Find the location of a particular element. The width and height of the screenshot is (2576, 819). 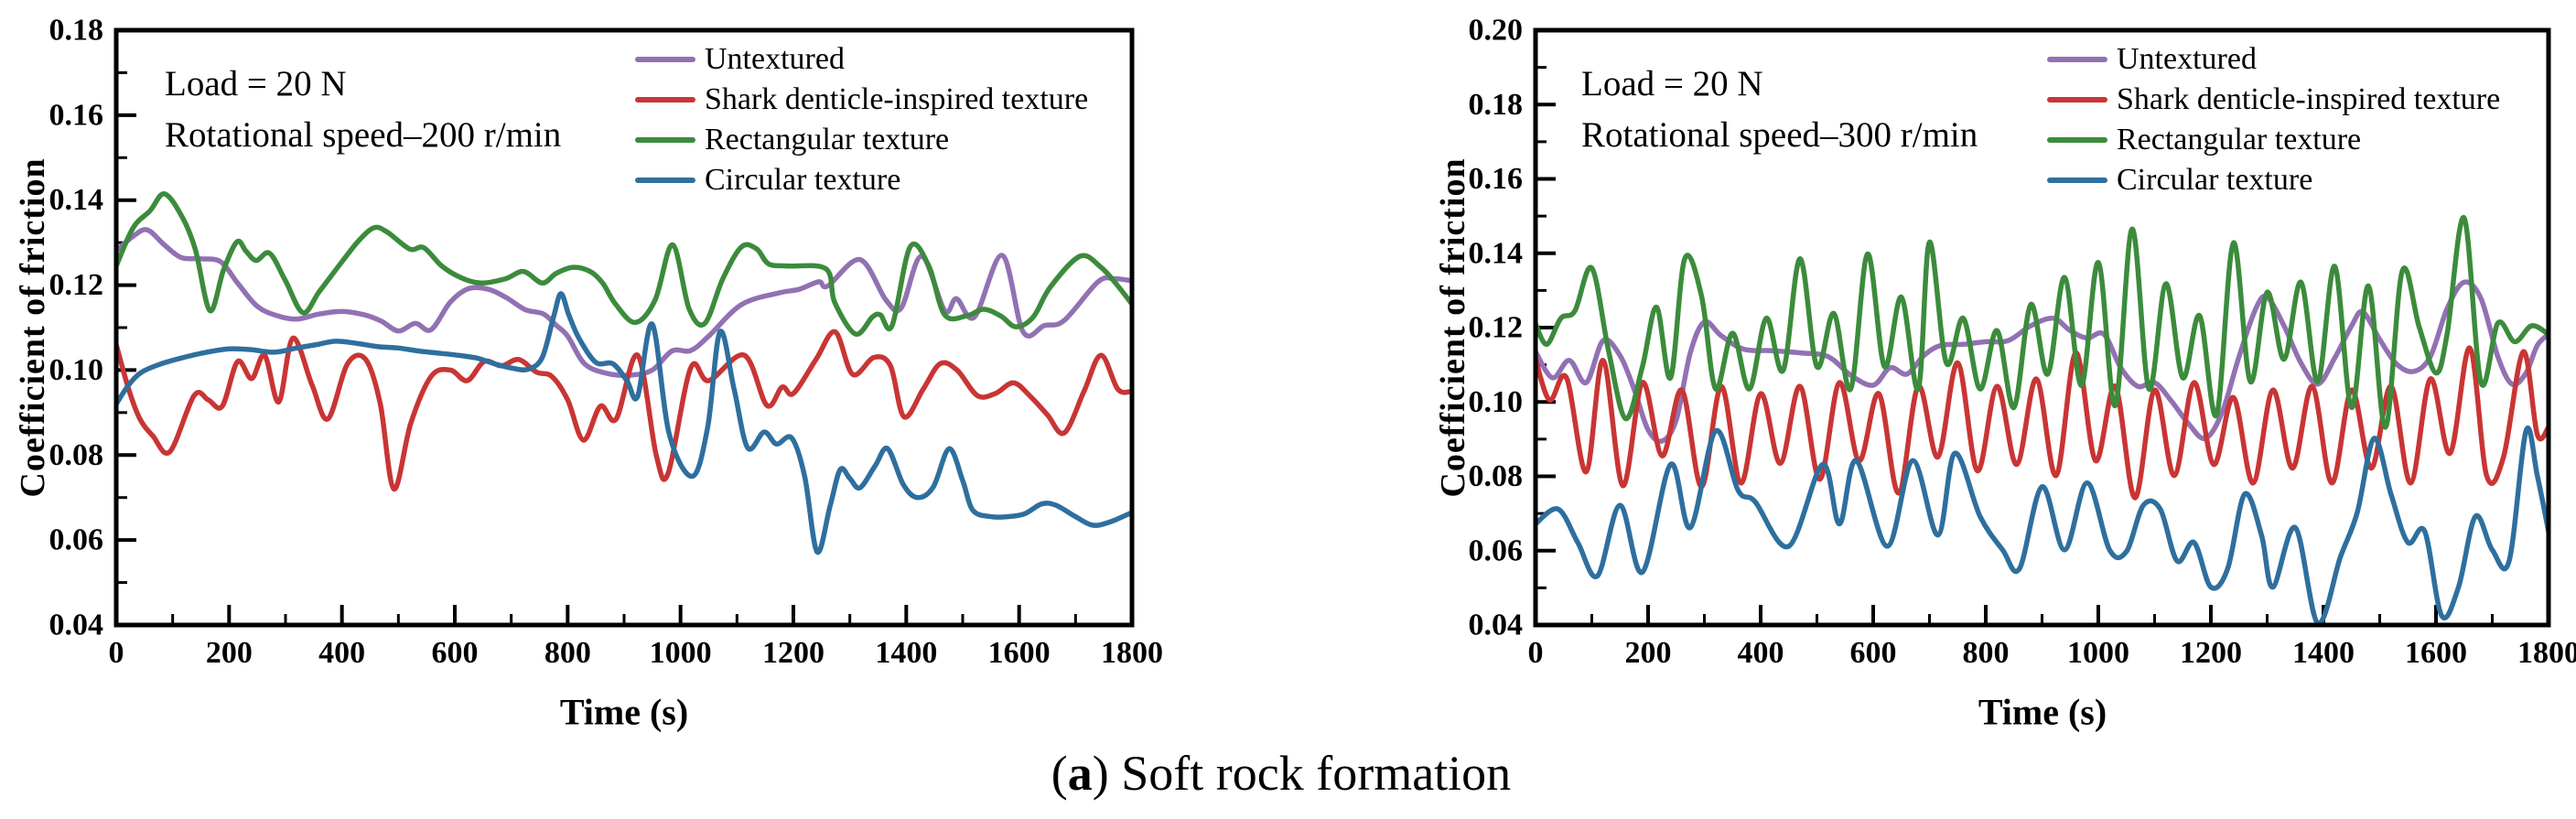

annotation-speed-right: Rotational speed–300 r/min is located at coordinates (1779, 135).